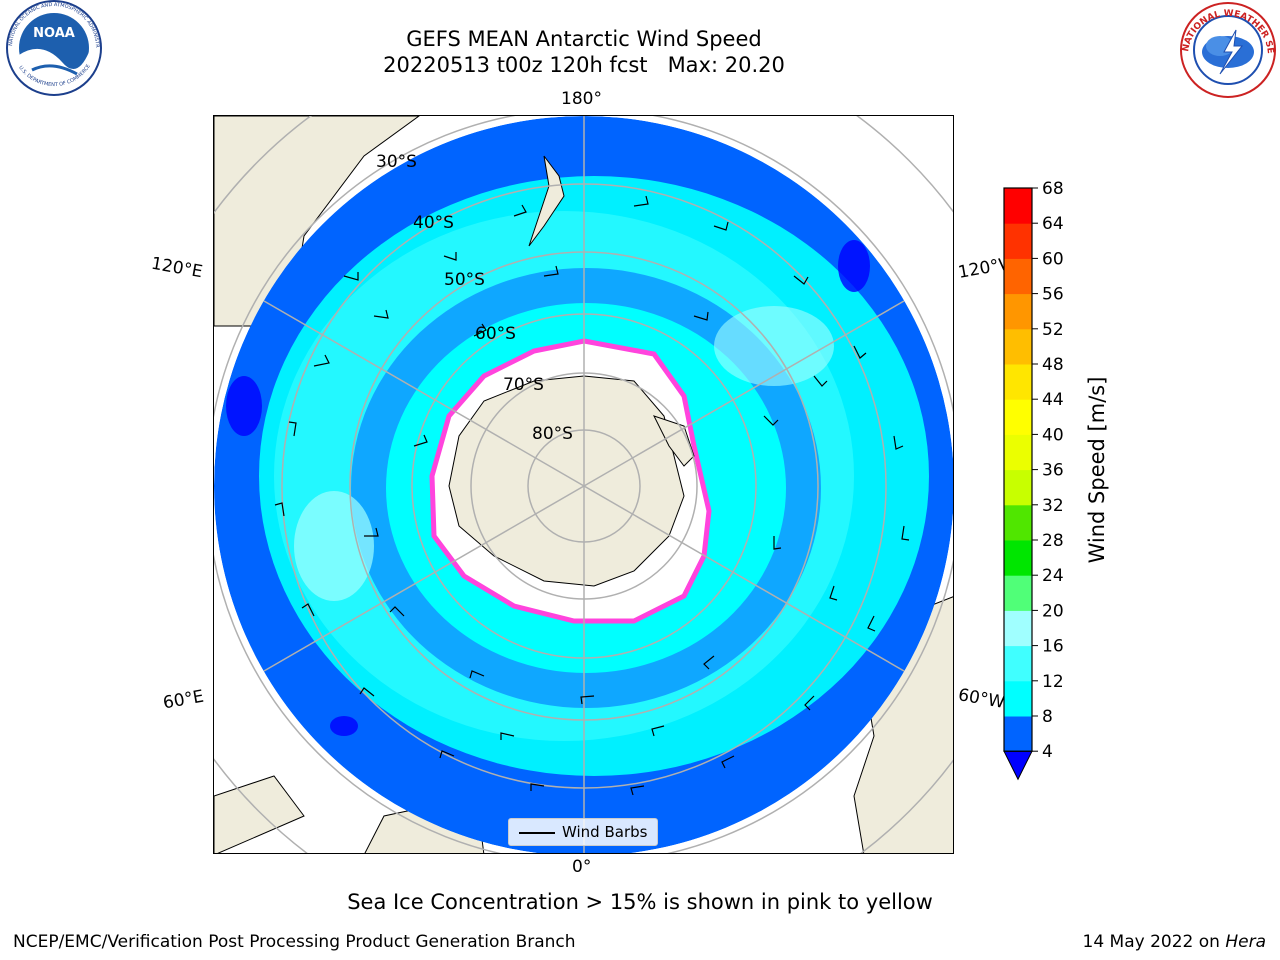  What do you see at coordinates (1053, 576) in the screenshot?
I see `colorbar-tick-label: 24` at bounding box center [1053, 576].